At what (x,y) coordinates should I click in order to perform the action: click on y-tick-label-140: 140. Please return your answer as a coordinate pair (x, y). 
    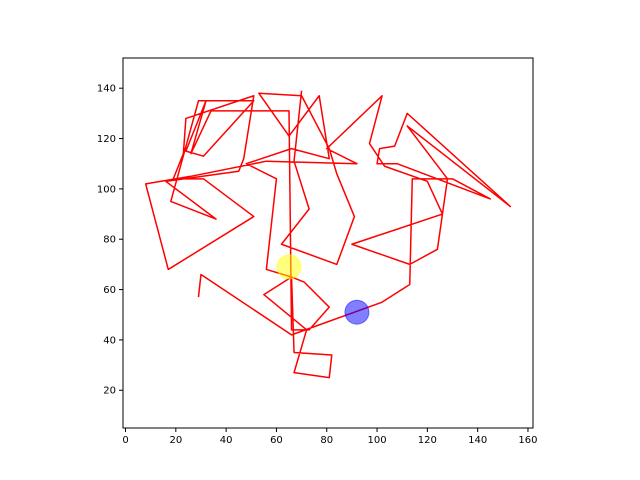
    Looking at the image, I should click on (106, 89).